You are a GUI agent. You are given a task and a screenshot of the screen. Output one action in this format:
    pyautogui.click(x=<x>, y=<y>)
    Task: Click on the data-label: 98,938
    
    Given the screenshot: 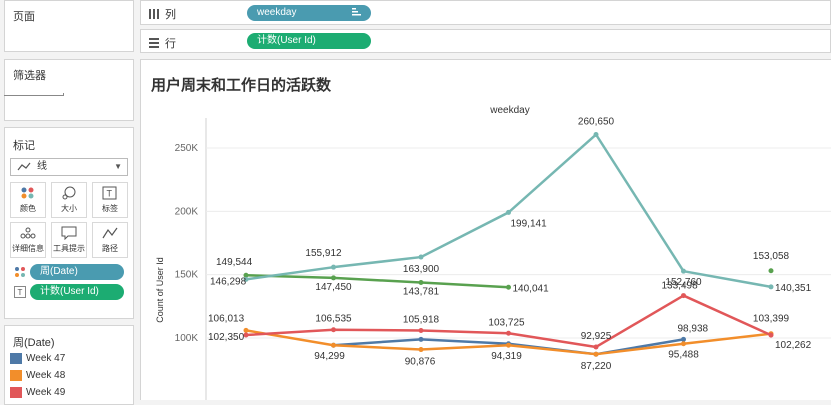 What is the action you would take?
    pyautogui.click(x=693, y=328)
    